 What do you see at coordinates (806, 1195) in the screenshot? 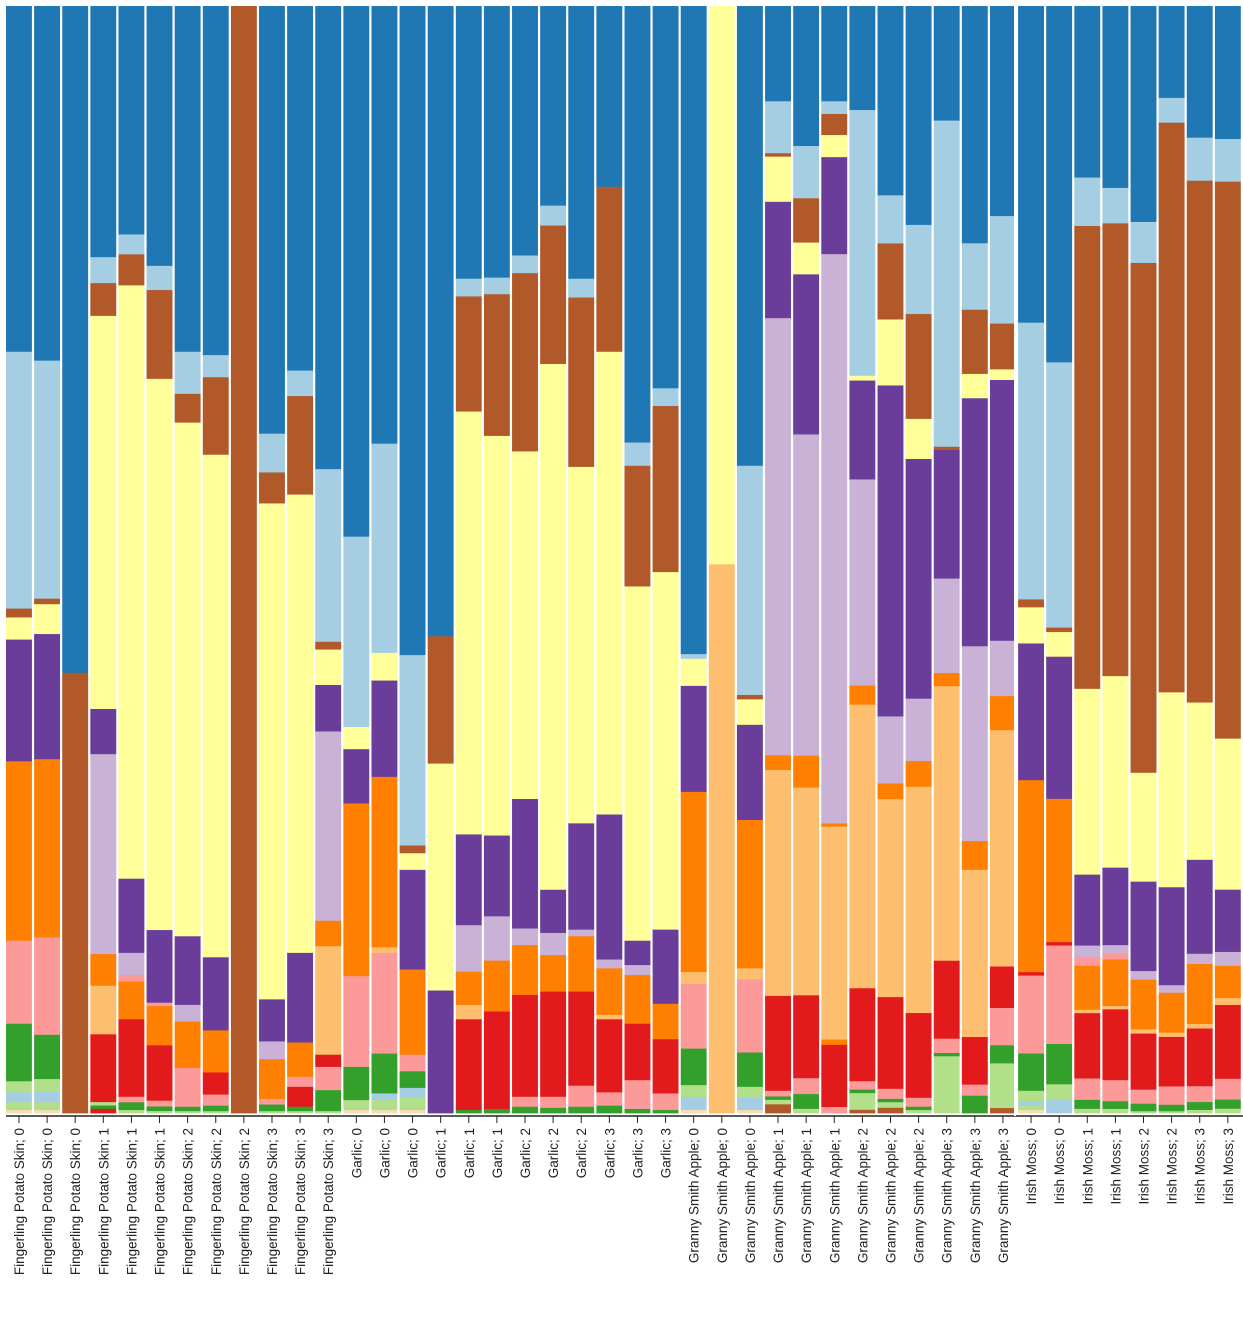
I see `x-tick-label-28: Granny Smith Apple; 1` at bounding box center [806, 1195].